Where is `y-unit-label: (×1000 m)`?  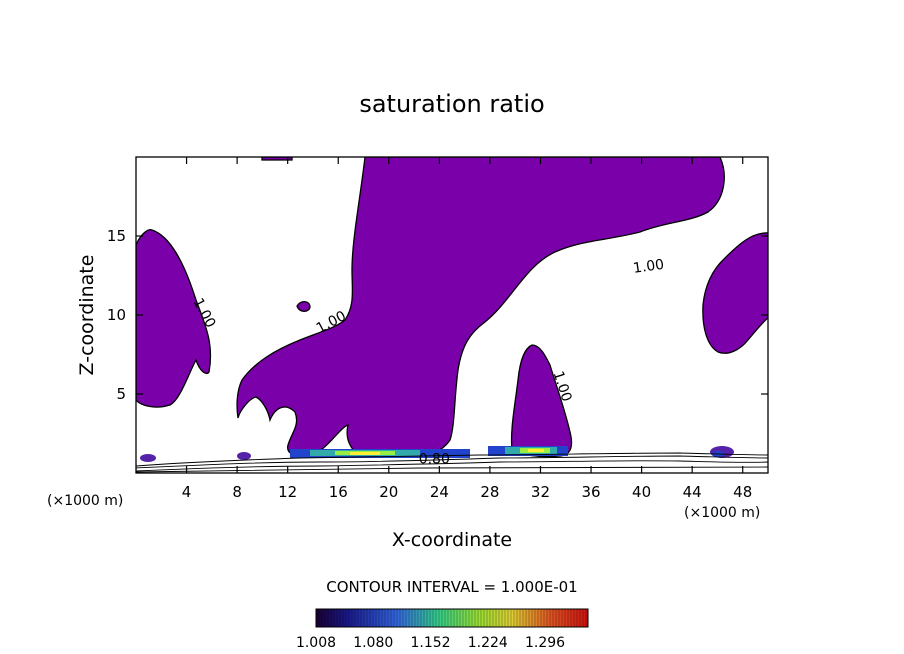 y-unit-label: (×1000 m) is located at coordinates (85, 501).